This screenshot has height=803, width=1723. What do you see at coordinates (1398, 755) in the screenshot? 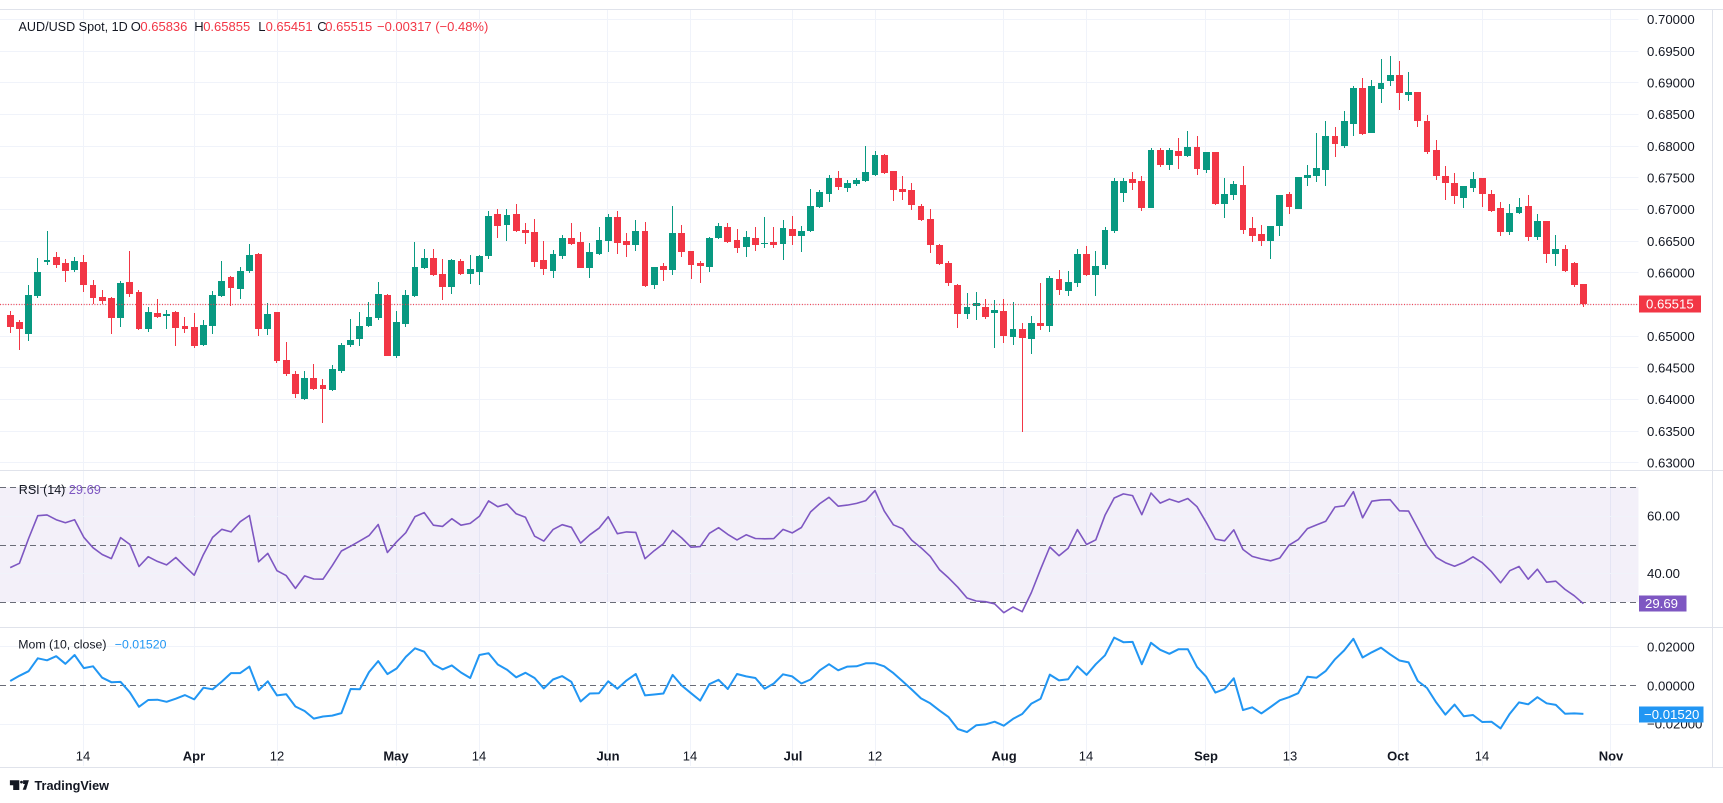
I see `svg-text: Oct` at bounding box center [1398, 755].